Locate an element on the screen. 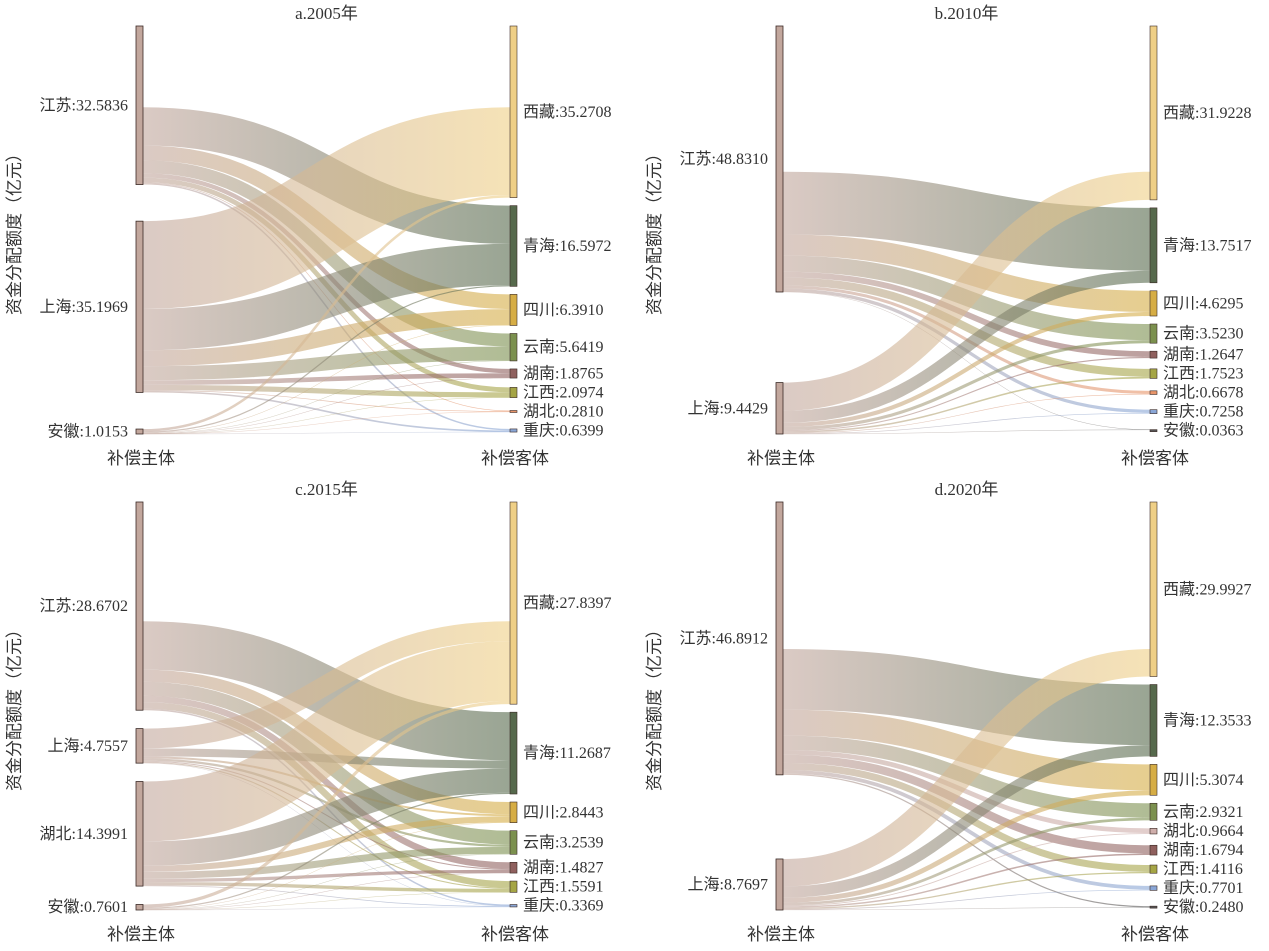  target-label: 湖南:1.4827 is located at coordinates (563, 868).